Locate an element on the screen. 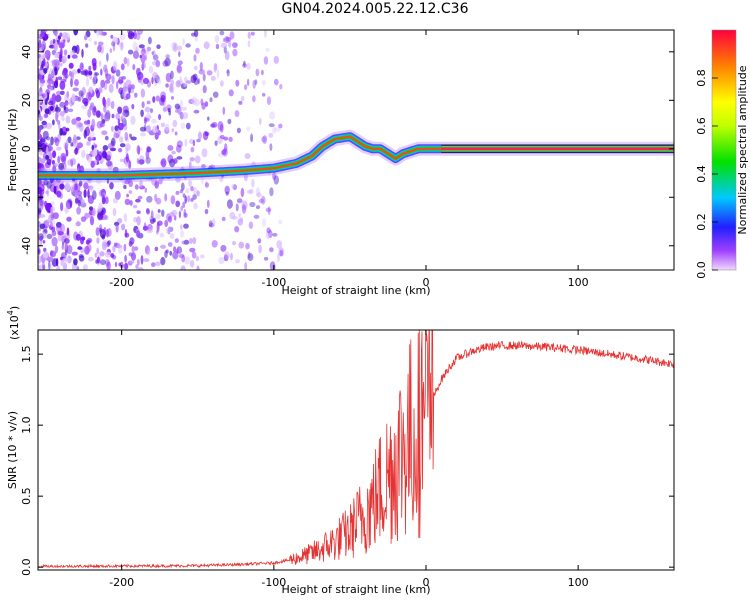 Image resolution: width=750 pixels, height=600 pixels. y-tick-label: 40 is located at coordinates (26, 52).